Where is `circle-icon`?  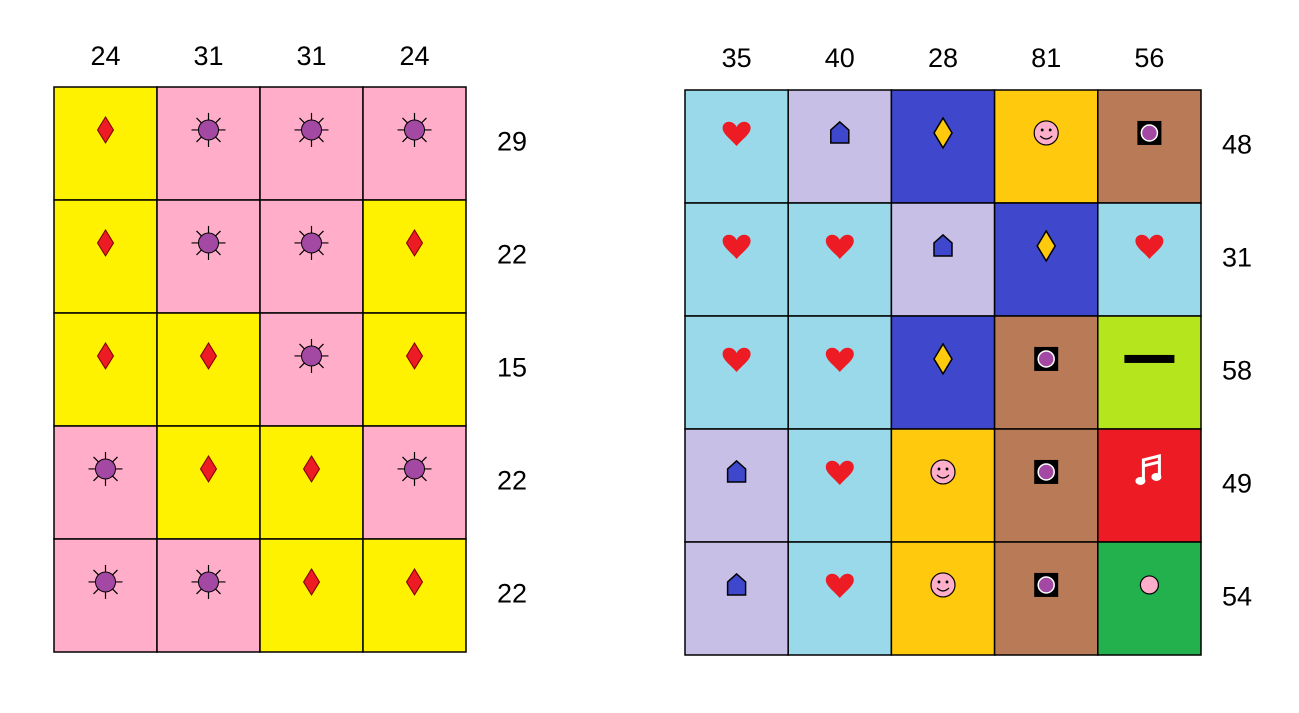
circle-icon is located at coordinates (1149, 585).